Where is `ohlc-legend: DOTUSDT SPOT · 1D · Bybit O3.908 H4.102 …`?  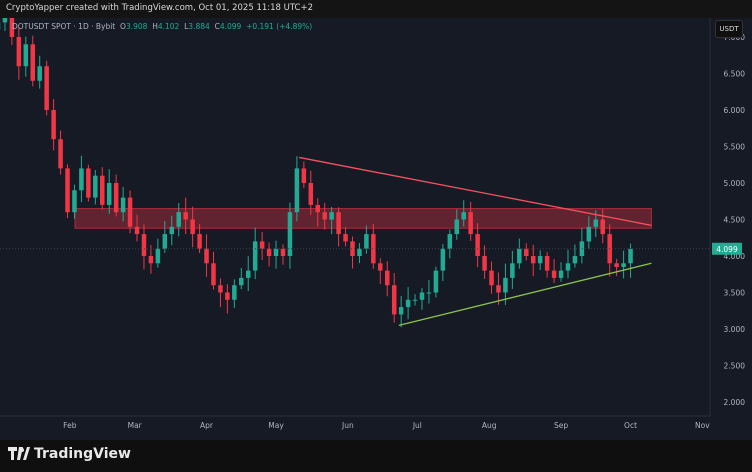 ohlc-legend: DOTUSDT SPOT · 1D · Bybit O3.908 H4.102 … is located at coordinates (162, 26).